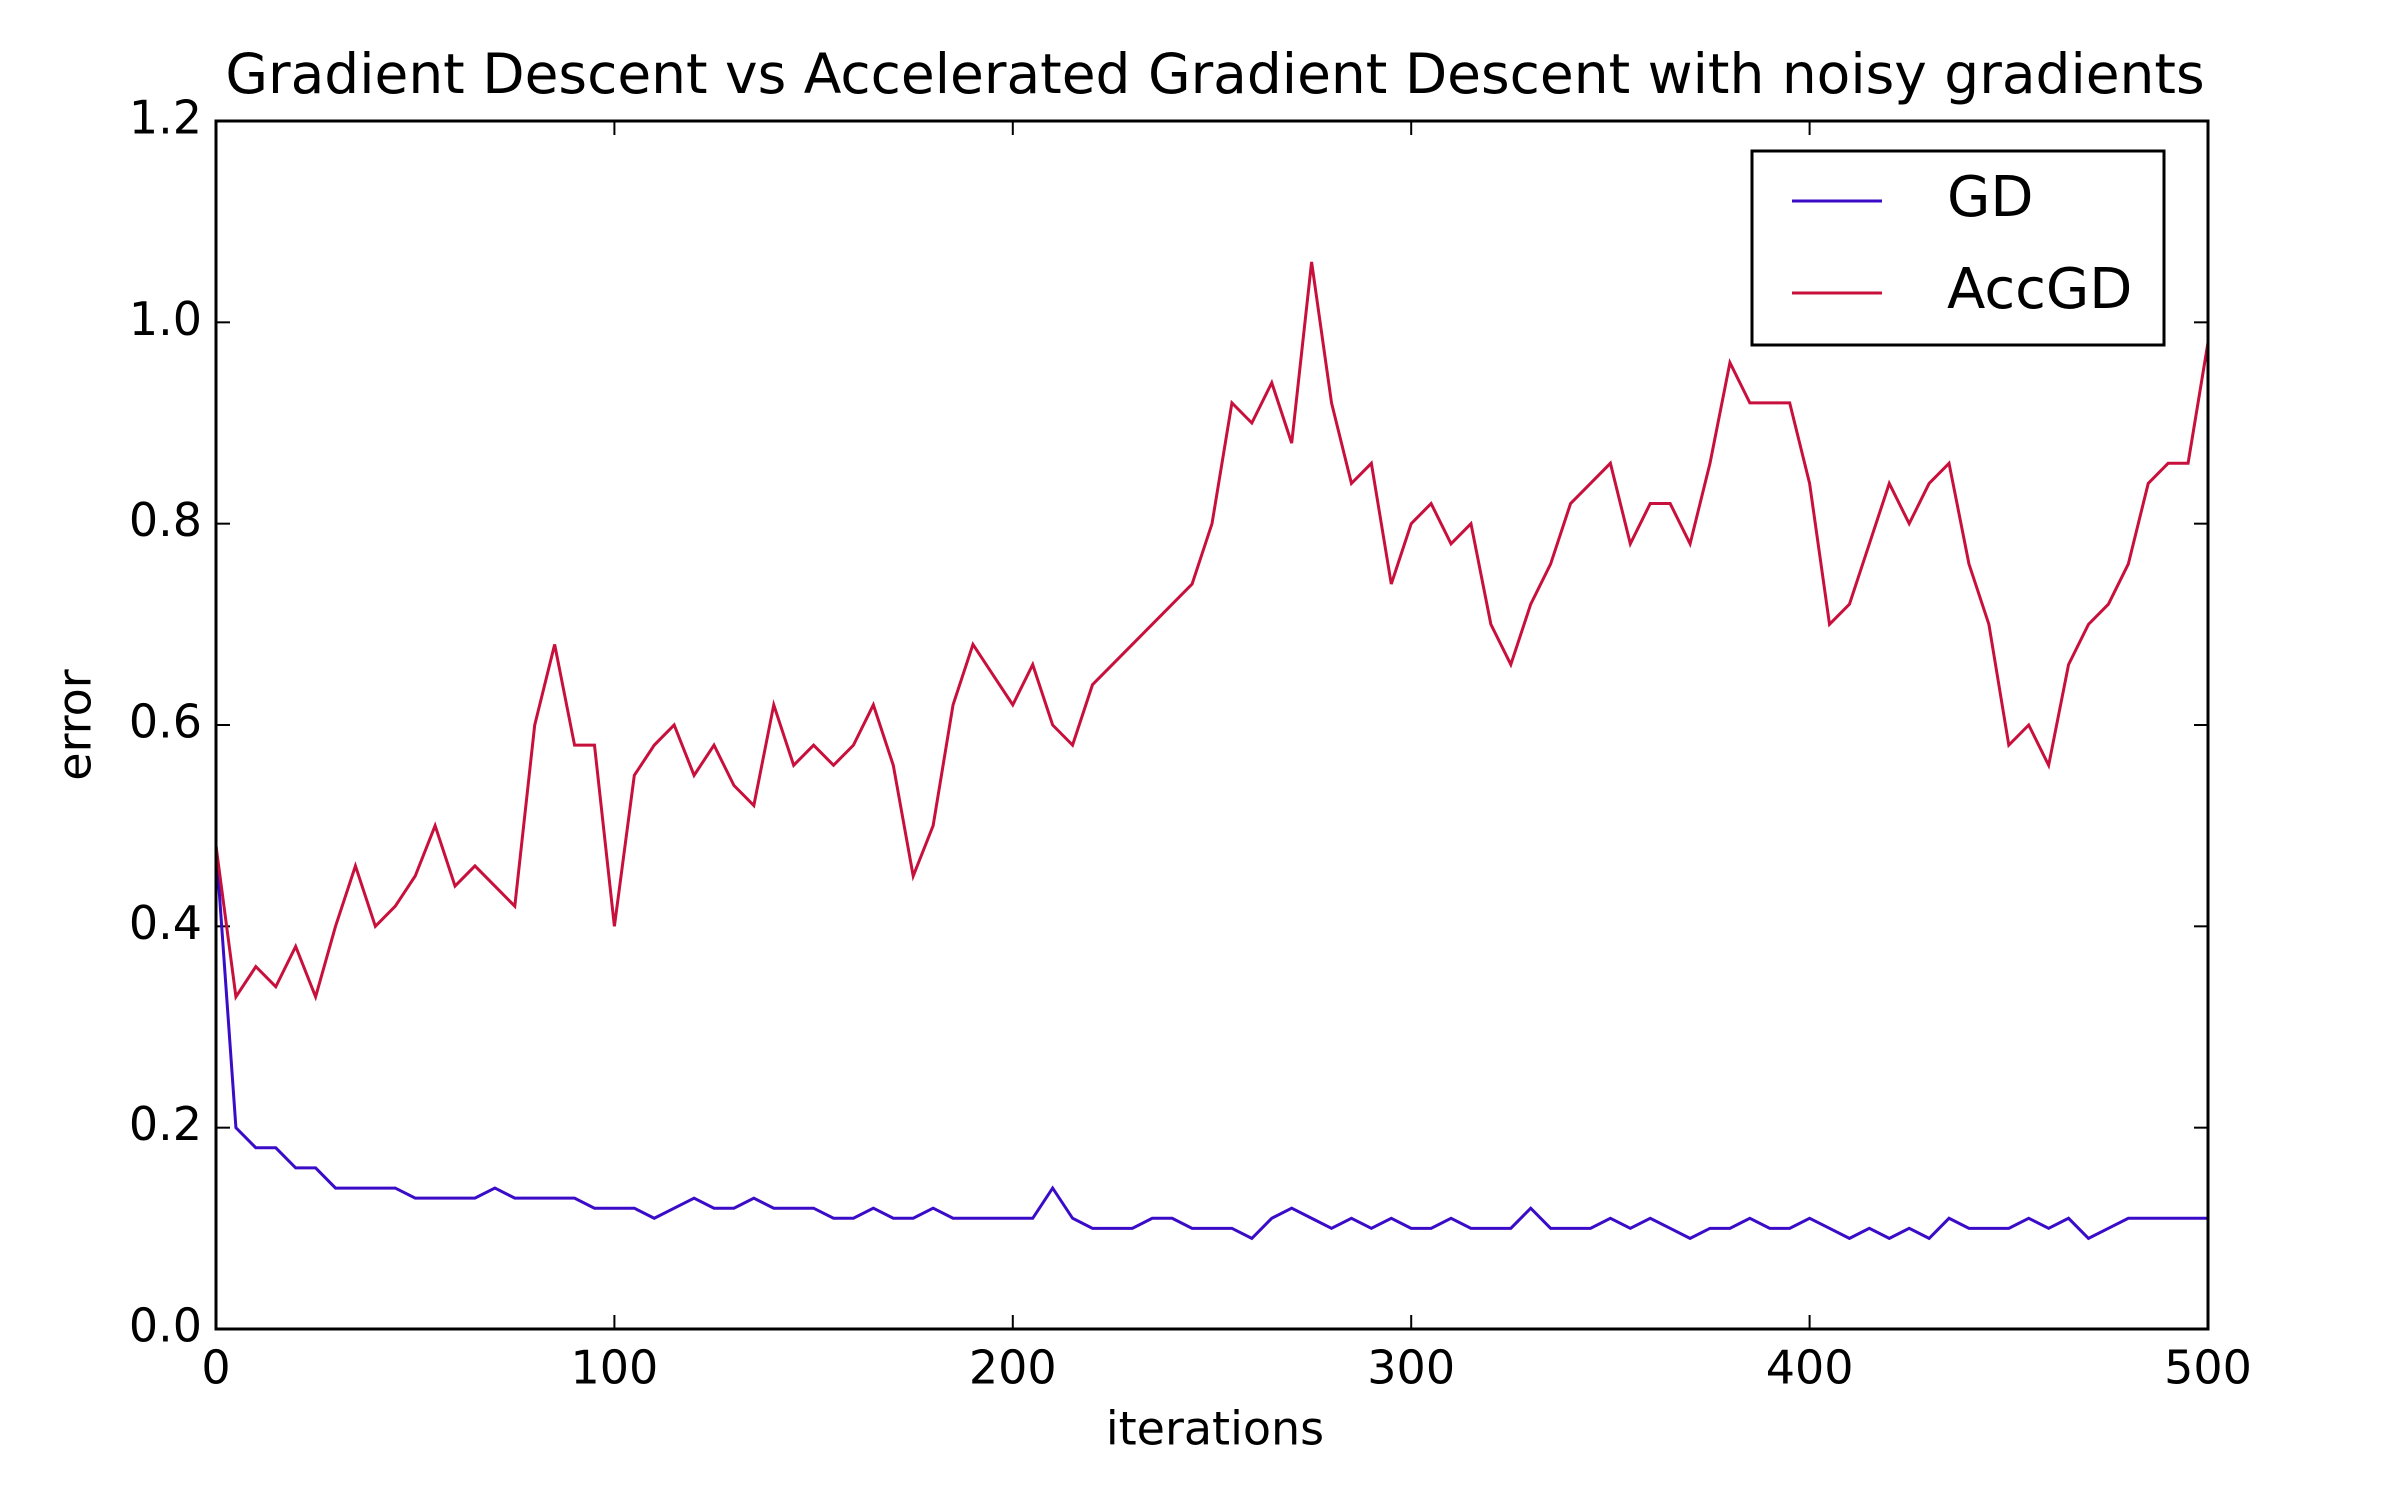 The width and height of the screenshot is (2400, 1500). What do you see at coordinates (614, 1368) in the screenshot?
I see `x-tick-label: 100` at bounding box center [614, 1368].